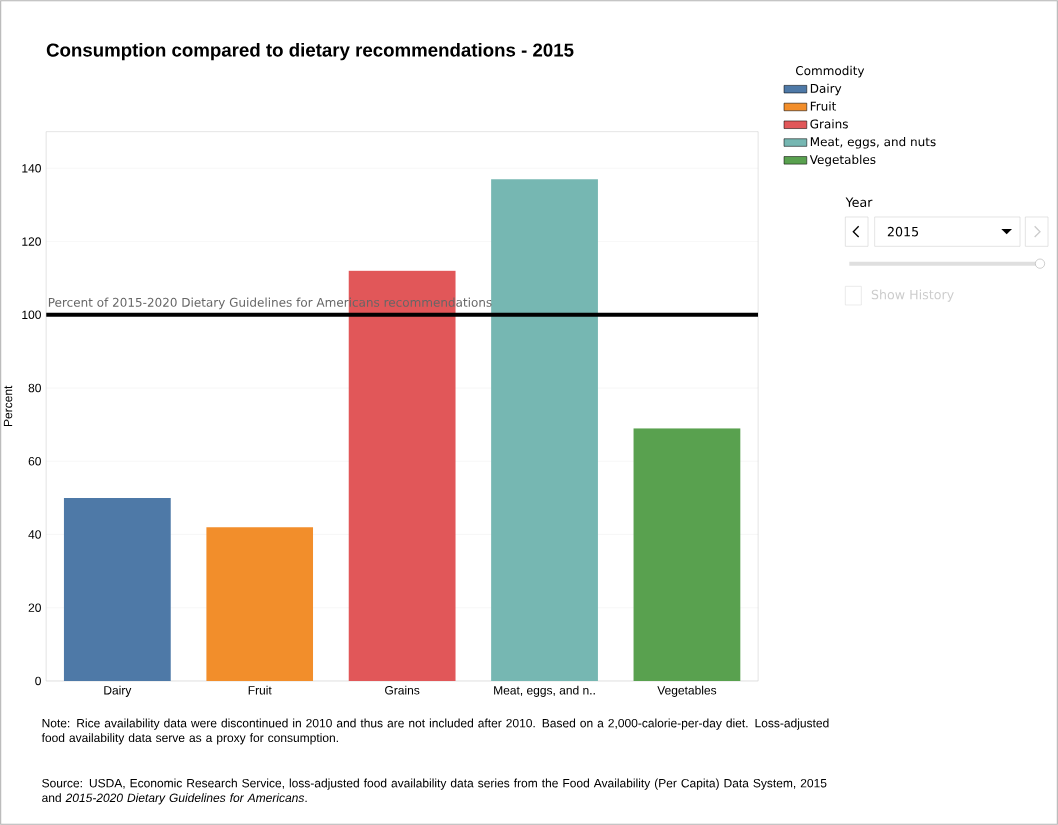  Describe the element at coordinates (34, 607) in the screenshot. I see `y-tick-label: 20` at that location.